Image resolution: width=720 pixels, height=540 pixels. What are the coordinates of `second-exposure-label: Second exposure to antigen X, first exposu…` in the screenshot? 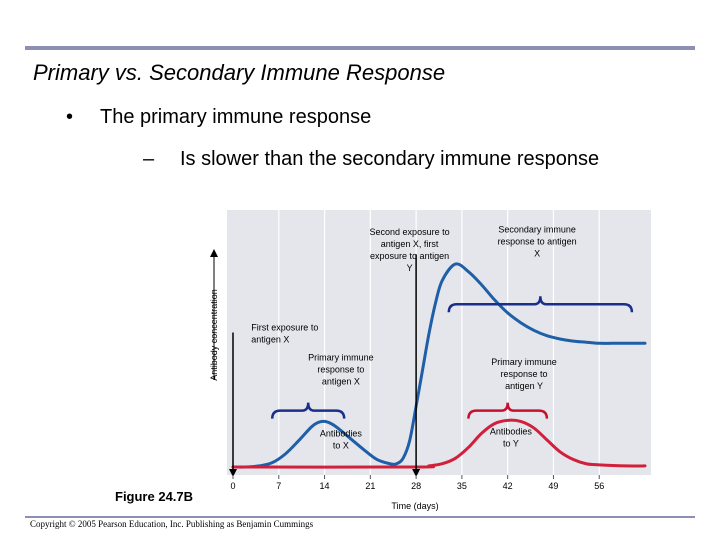 It's located at (410, 250).